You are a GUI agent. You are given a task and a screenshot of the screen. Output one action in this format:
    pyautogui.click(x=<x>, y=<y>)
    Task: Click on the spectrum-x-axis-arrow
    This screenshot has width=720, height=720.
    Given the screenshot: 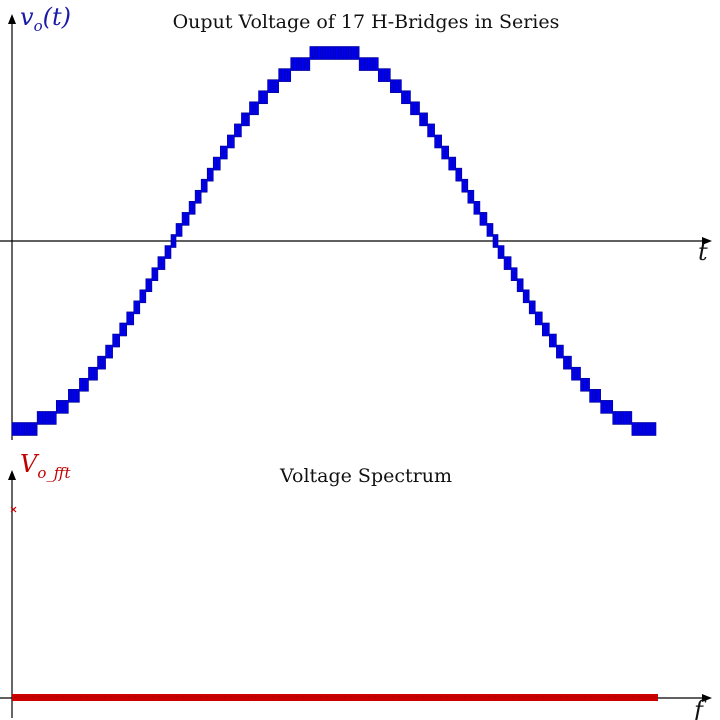 What is the action you would take?
    pyautogui.click(x=707, y=698)
    